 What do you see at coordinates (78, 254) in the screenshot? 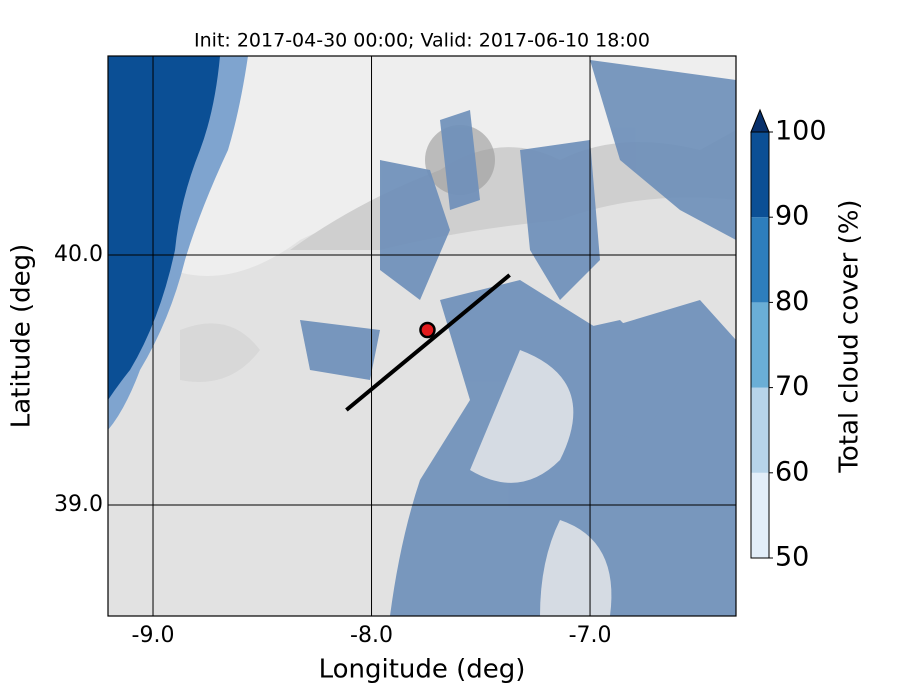
I see `y-tick-label: 40.0` at bounding box center [78, 254].